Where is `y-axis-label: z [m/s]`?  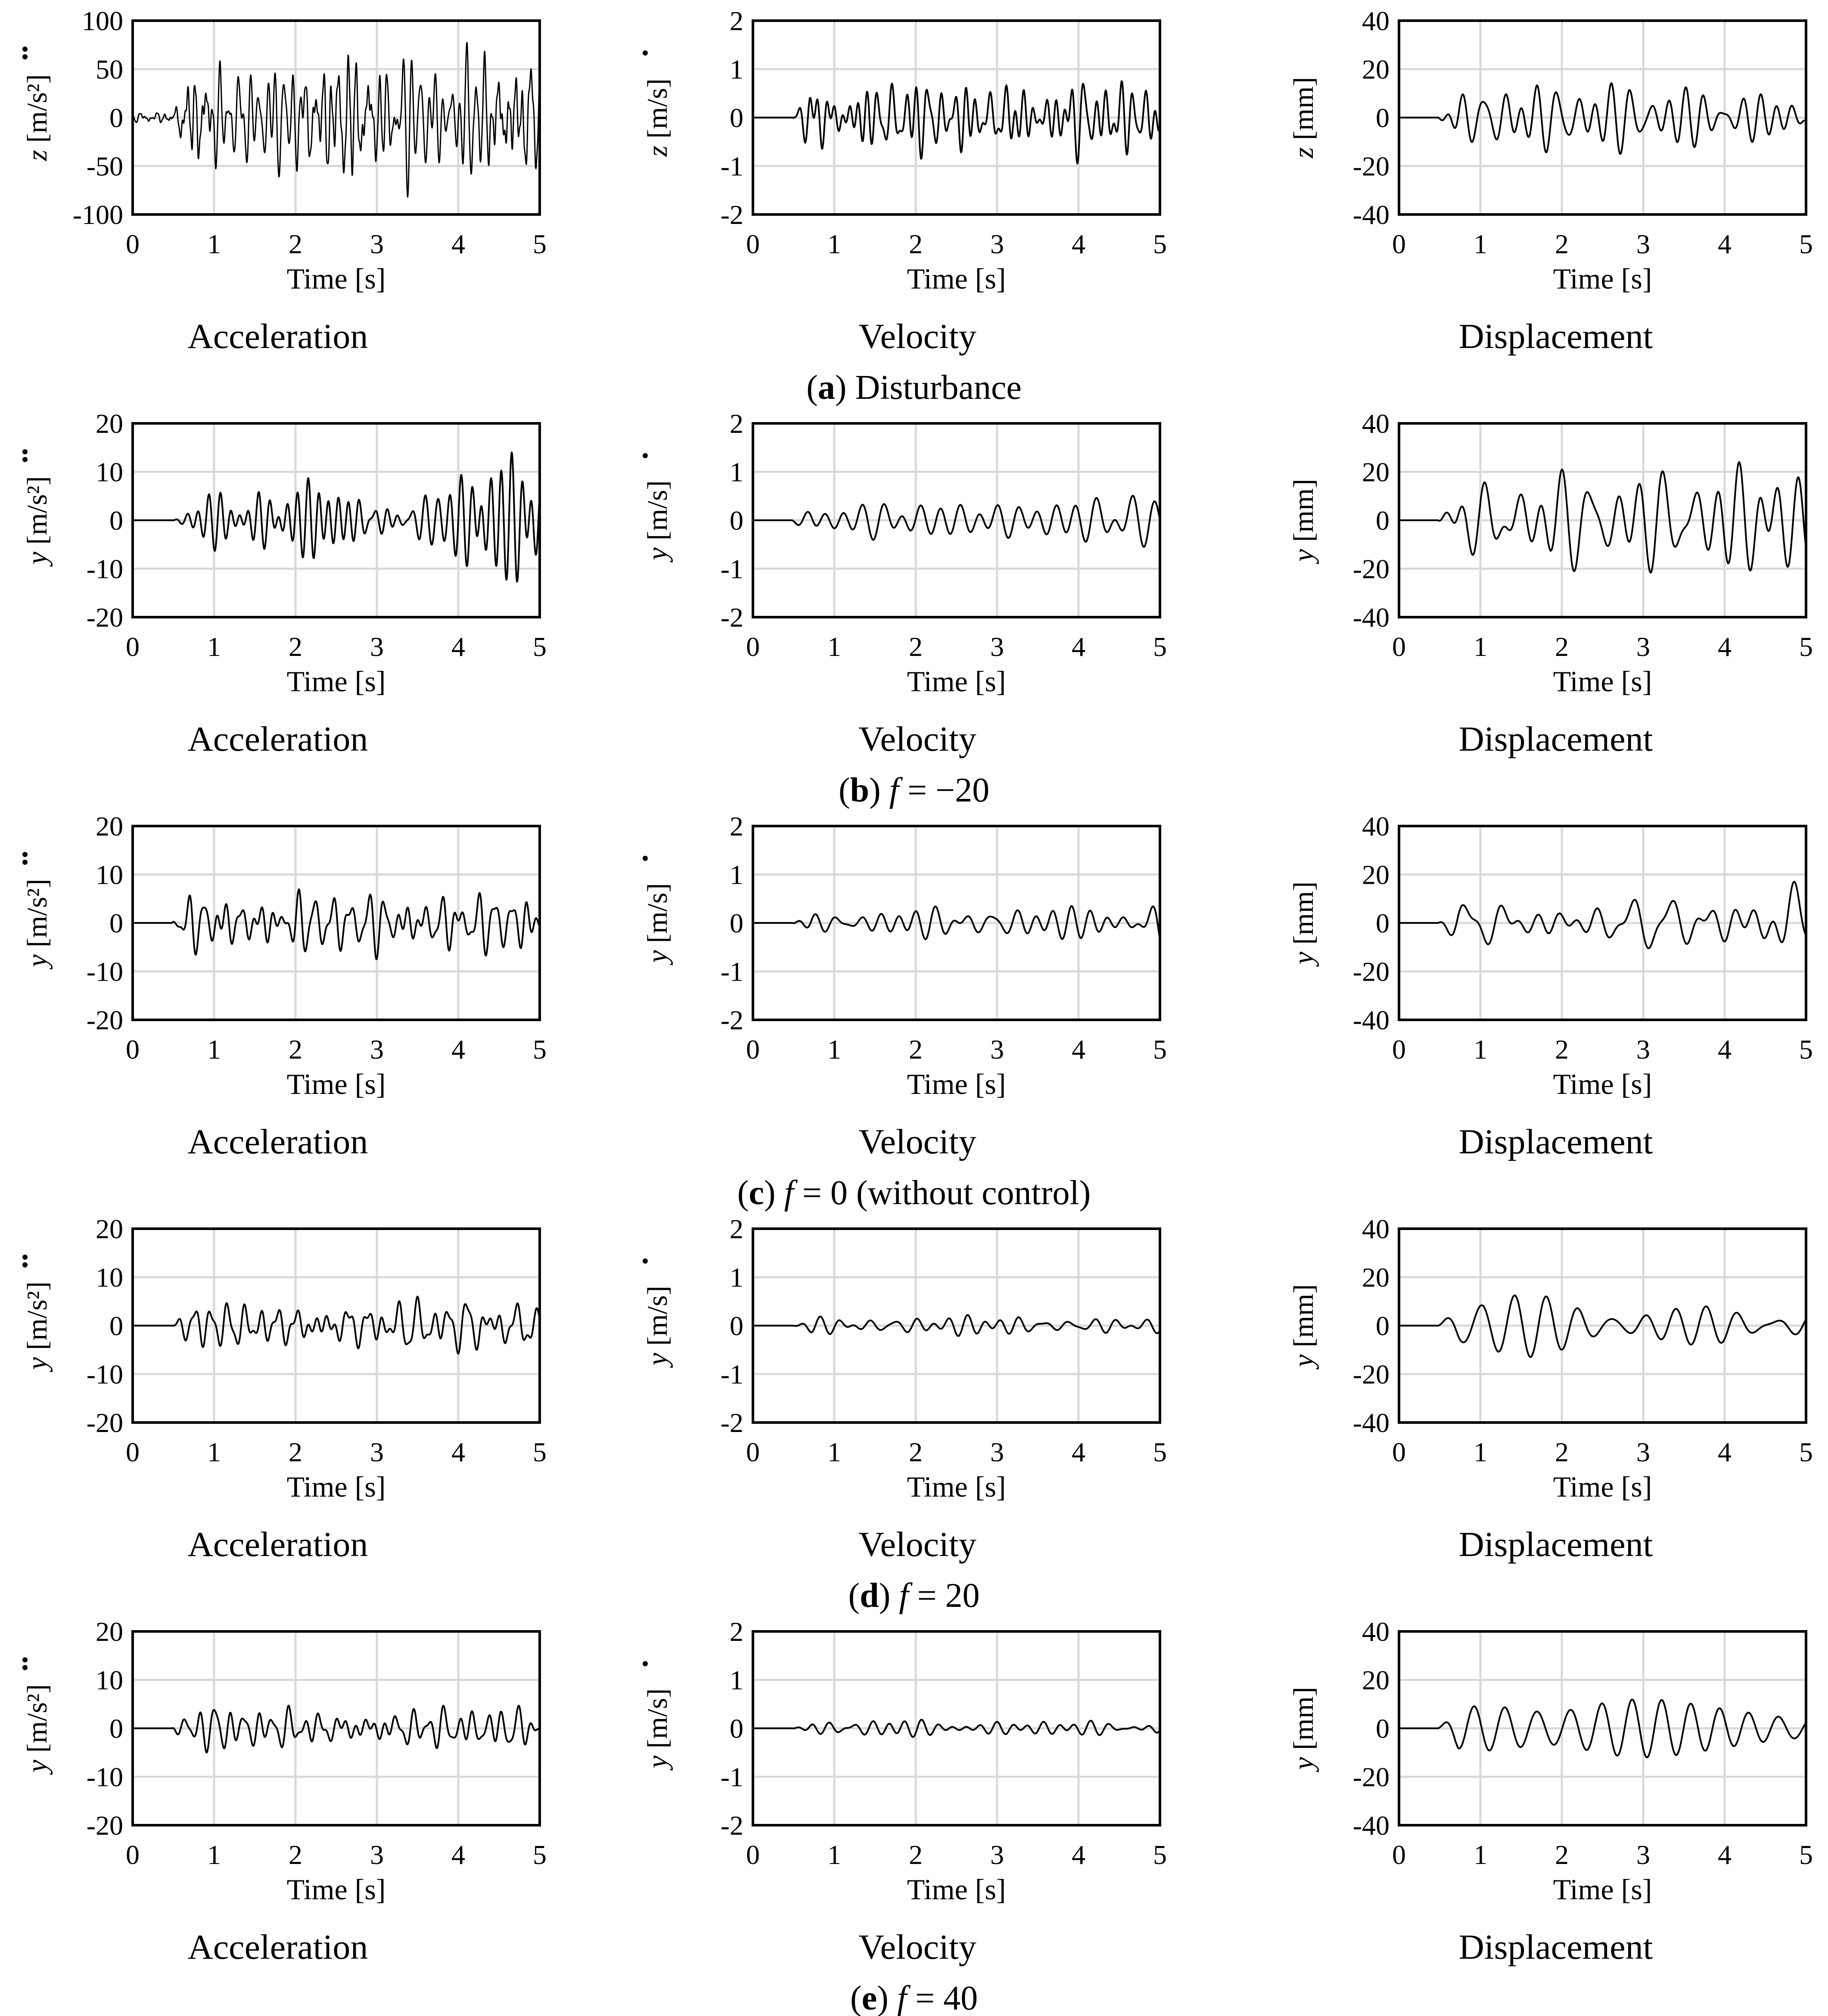
y-axis-label: z [m/s] is located at coordinates (657, 118).